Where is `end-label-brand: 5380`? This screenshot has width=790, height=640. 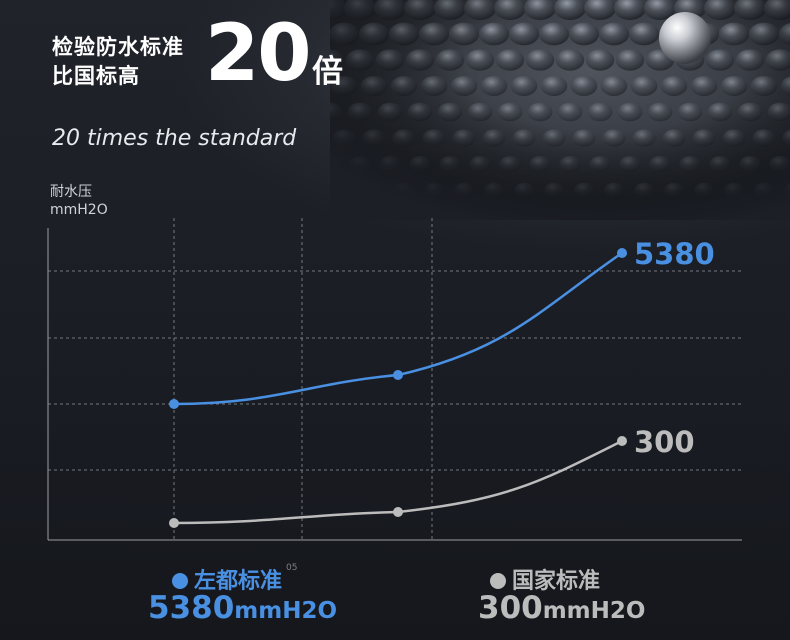
end-label-brand: 5380 is located at coordinates (674, 254).